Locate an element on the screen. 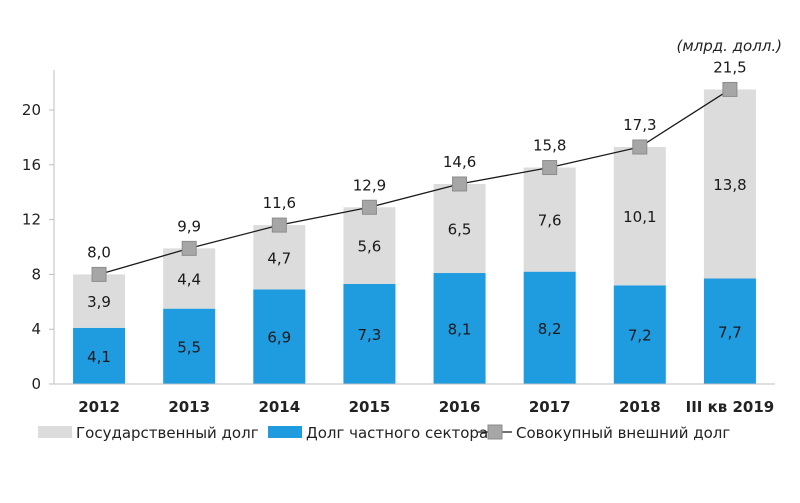 The width and height of the screenshot is (800, 503). bar-data-label: 4,1 is located at coordinates (99, 357).